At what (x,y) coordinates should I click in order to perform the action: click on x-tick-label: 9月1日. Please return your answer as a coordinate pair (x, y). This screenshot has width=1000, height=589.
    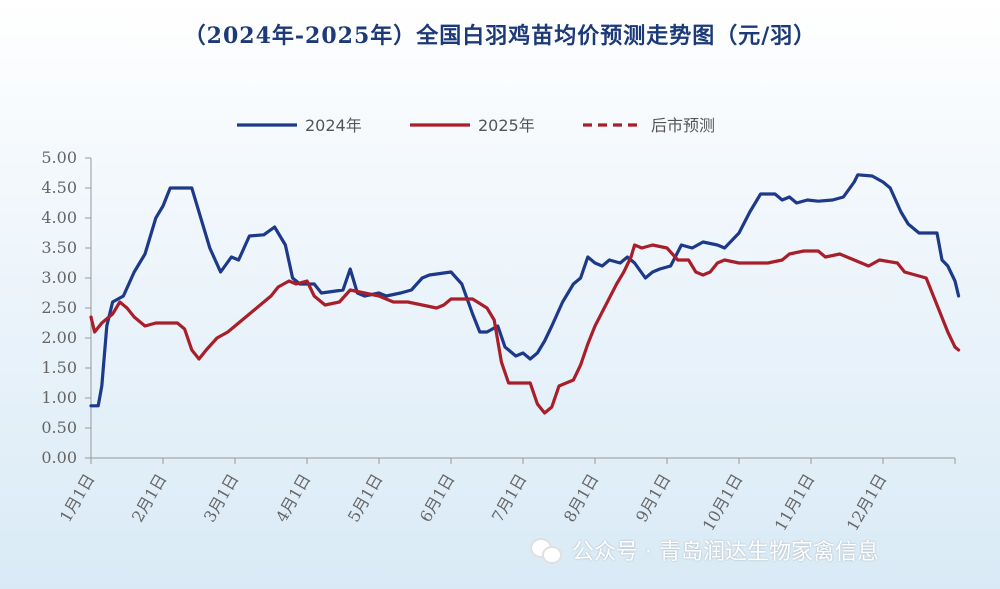
    Looking at the image, I should click on (653, 498).